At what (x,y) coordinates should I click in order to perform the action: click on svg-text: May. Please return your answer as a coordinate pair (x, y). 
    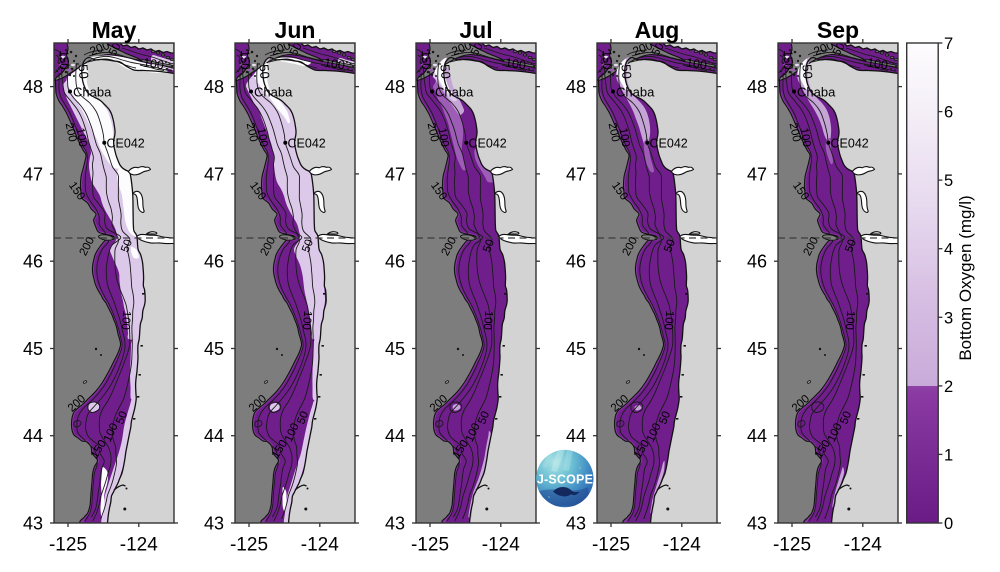
    Looking at the image, I should click on (114, 30).